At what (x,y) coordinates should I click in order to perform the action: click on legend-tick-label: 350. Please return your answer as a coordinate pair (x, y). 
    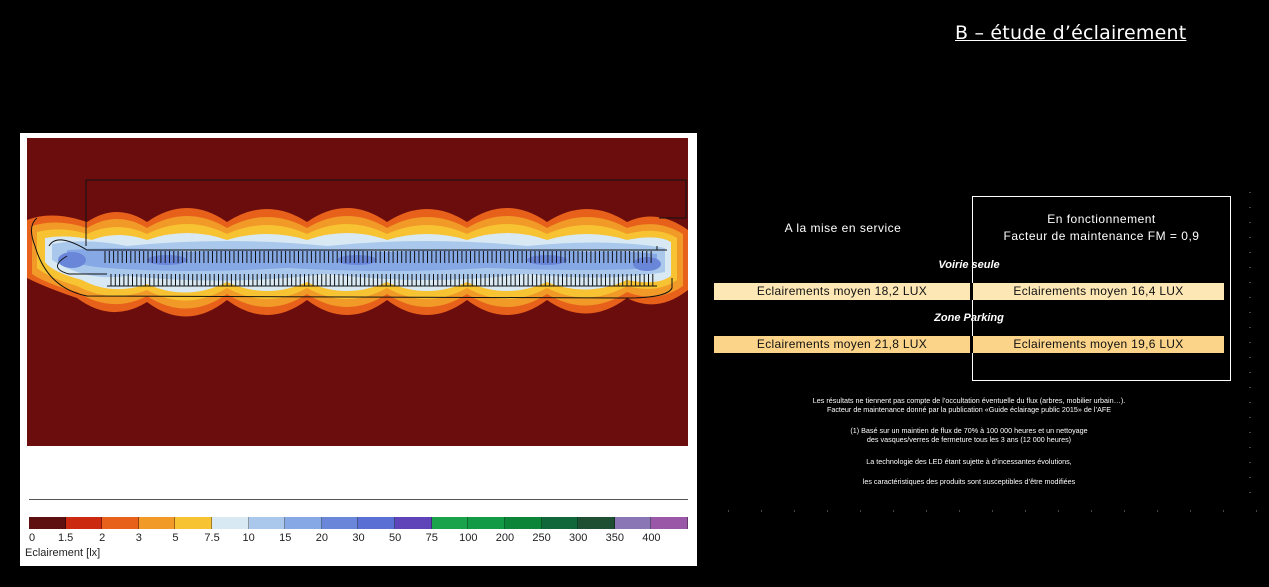
    Looking at the image, I should click on (614, 538).